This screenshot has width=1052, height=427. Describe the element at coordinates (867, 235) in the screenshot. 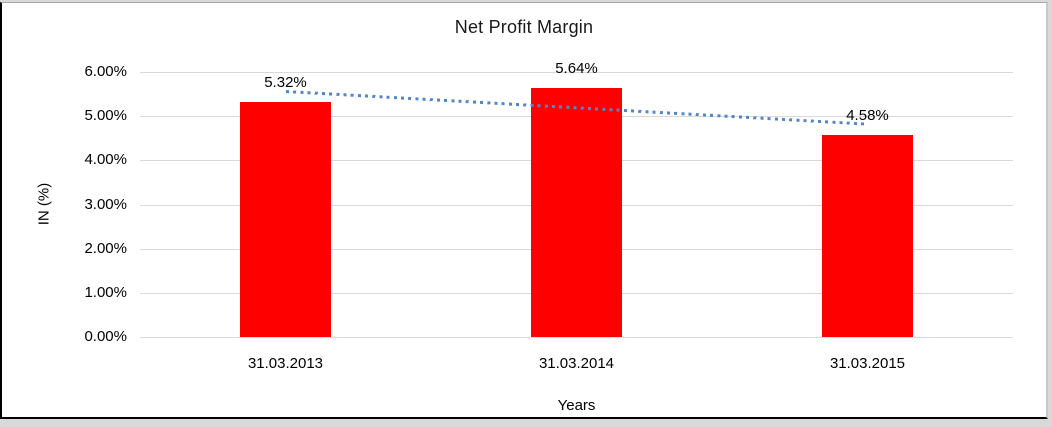

I see `bar-31.03.2015` at that location.